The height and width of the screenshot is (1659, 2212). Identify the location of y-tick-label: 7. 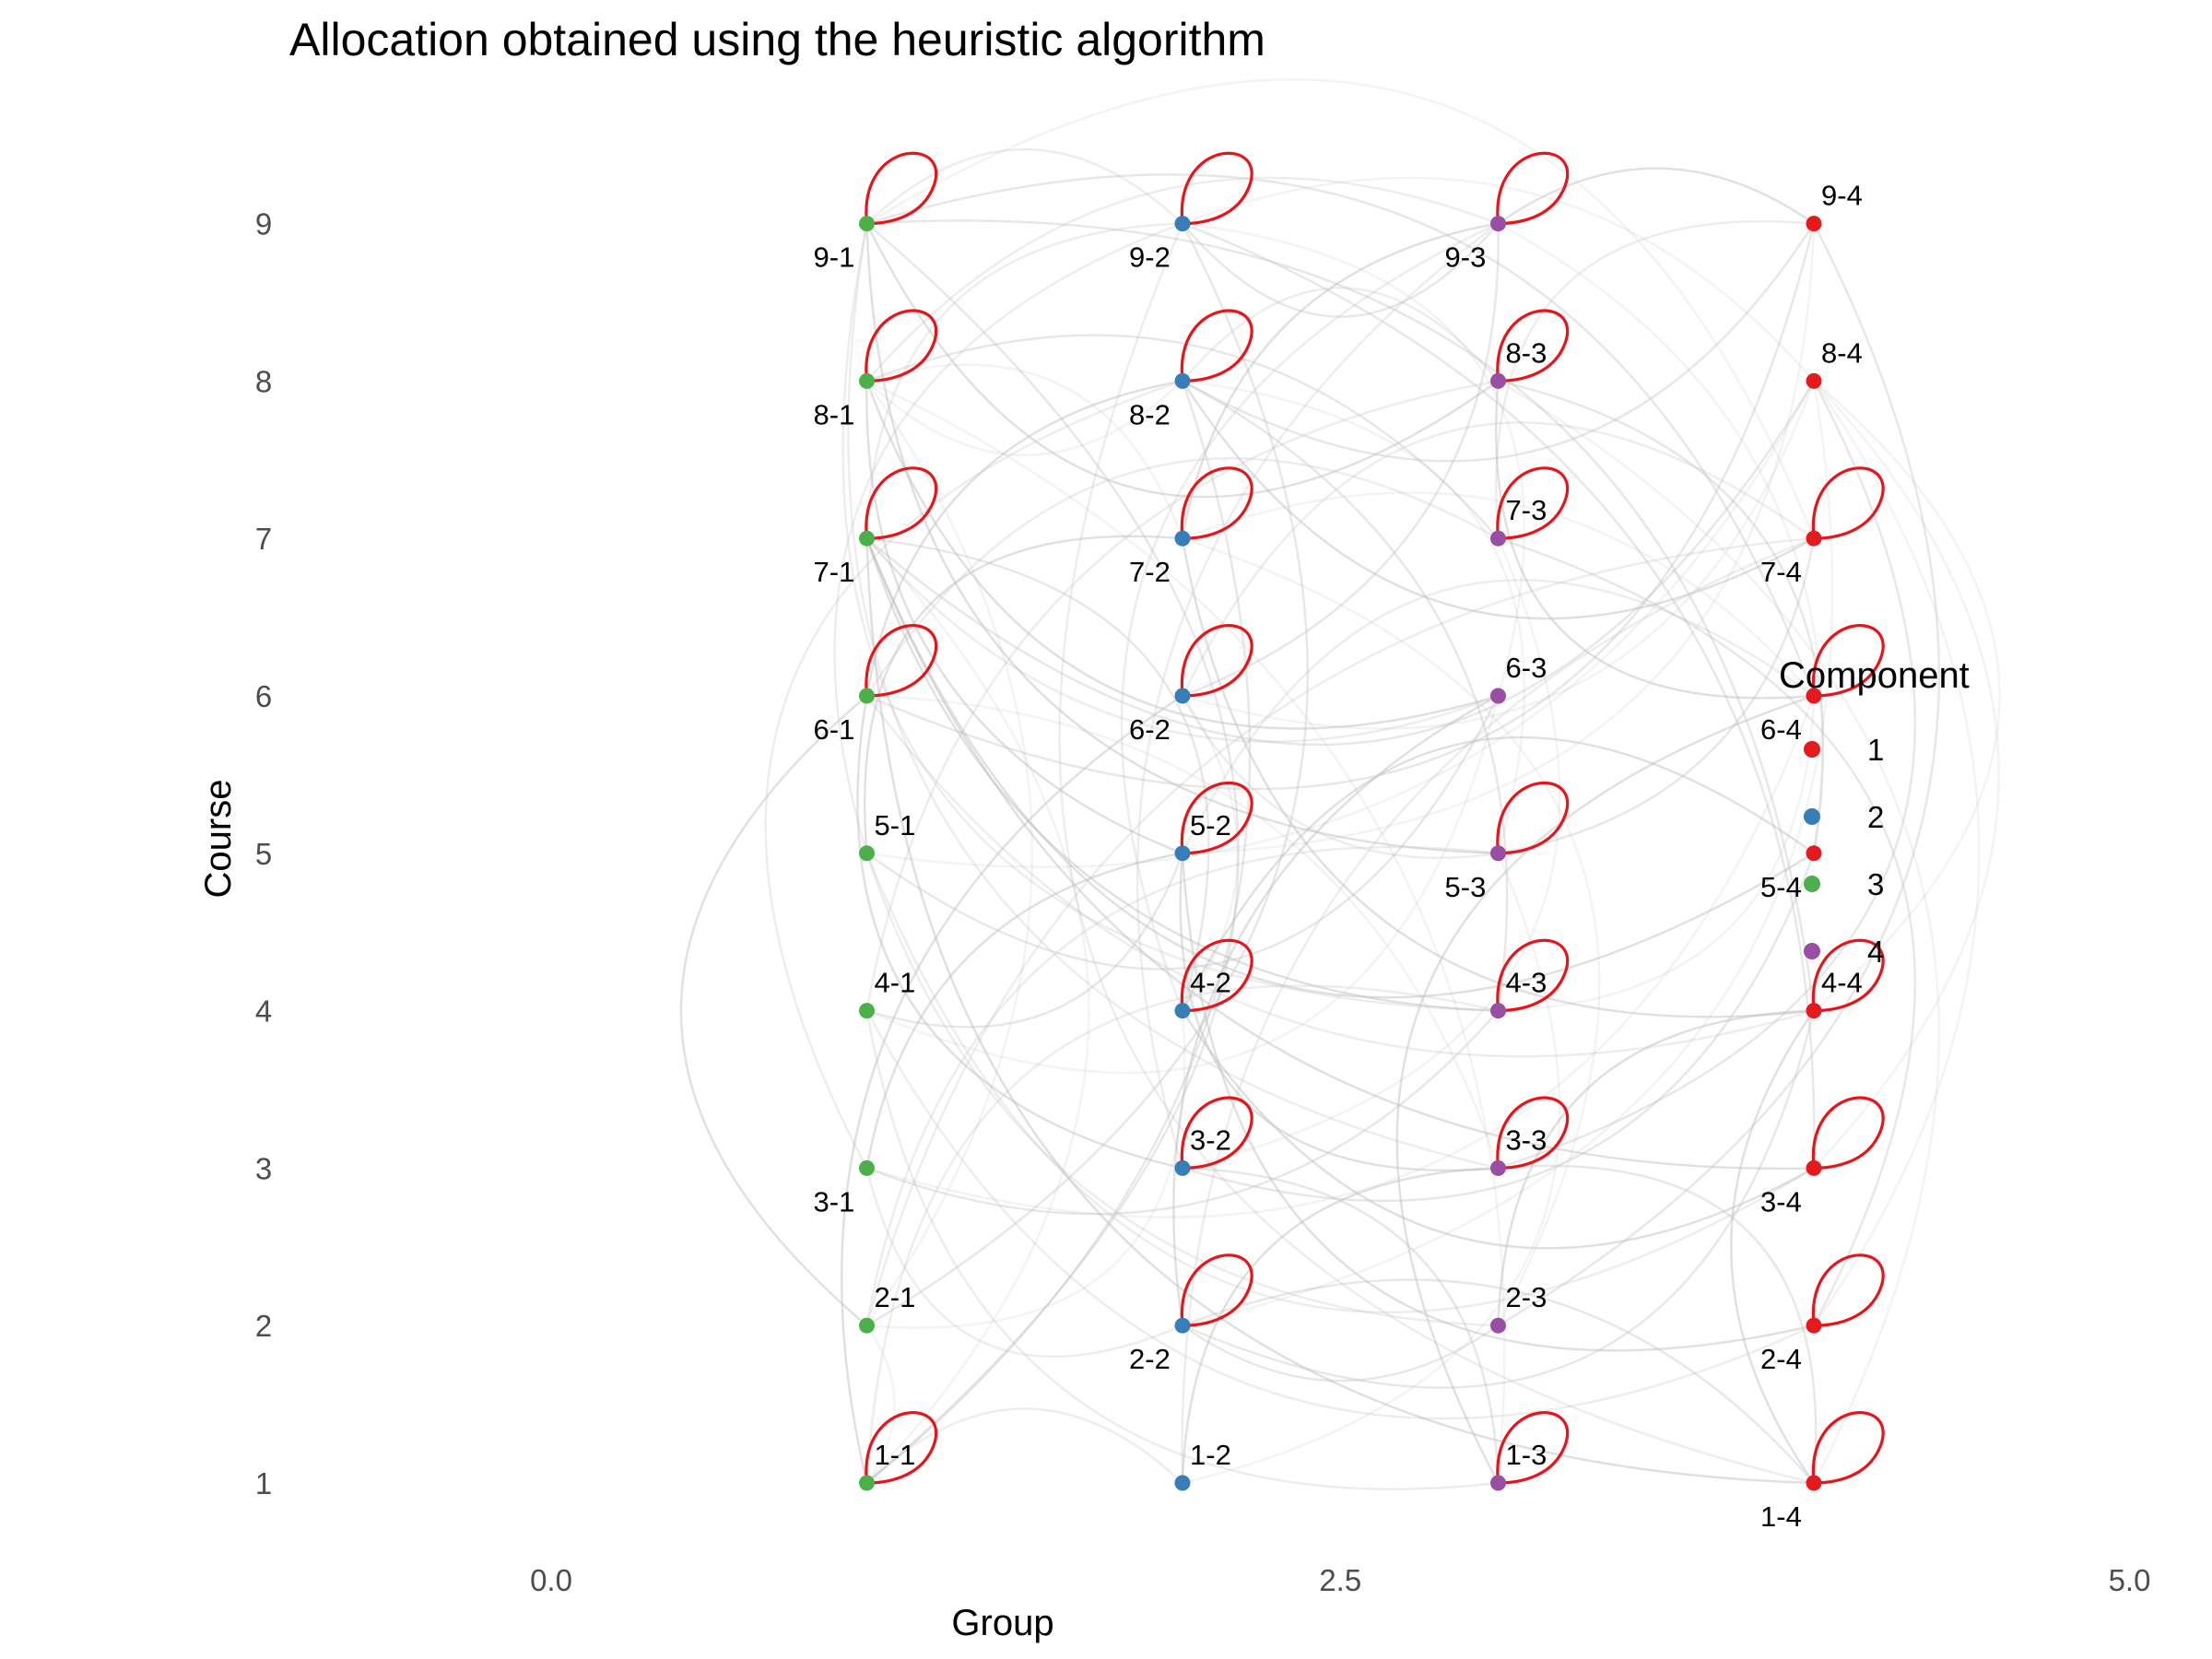
(263, 539).